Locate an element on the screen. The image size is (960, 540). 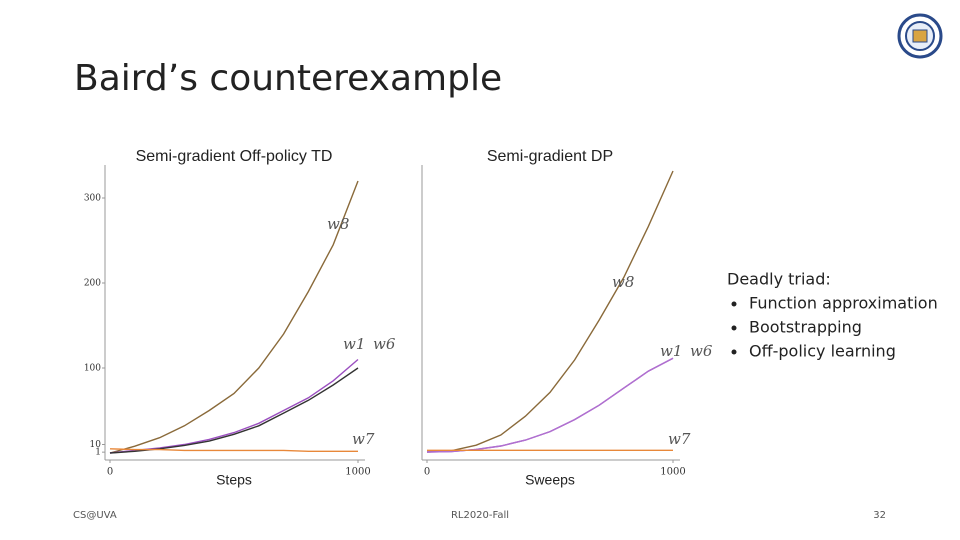
y-tick-label: 10 is located at coordinates (96, 445).